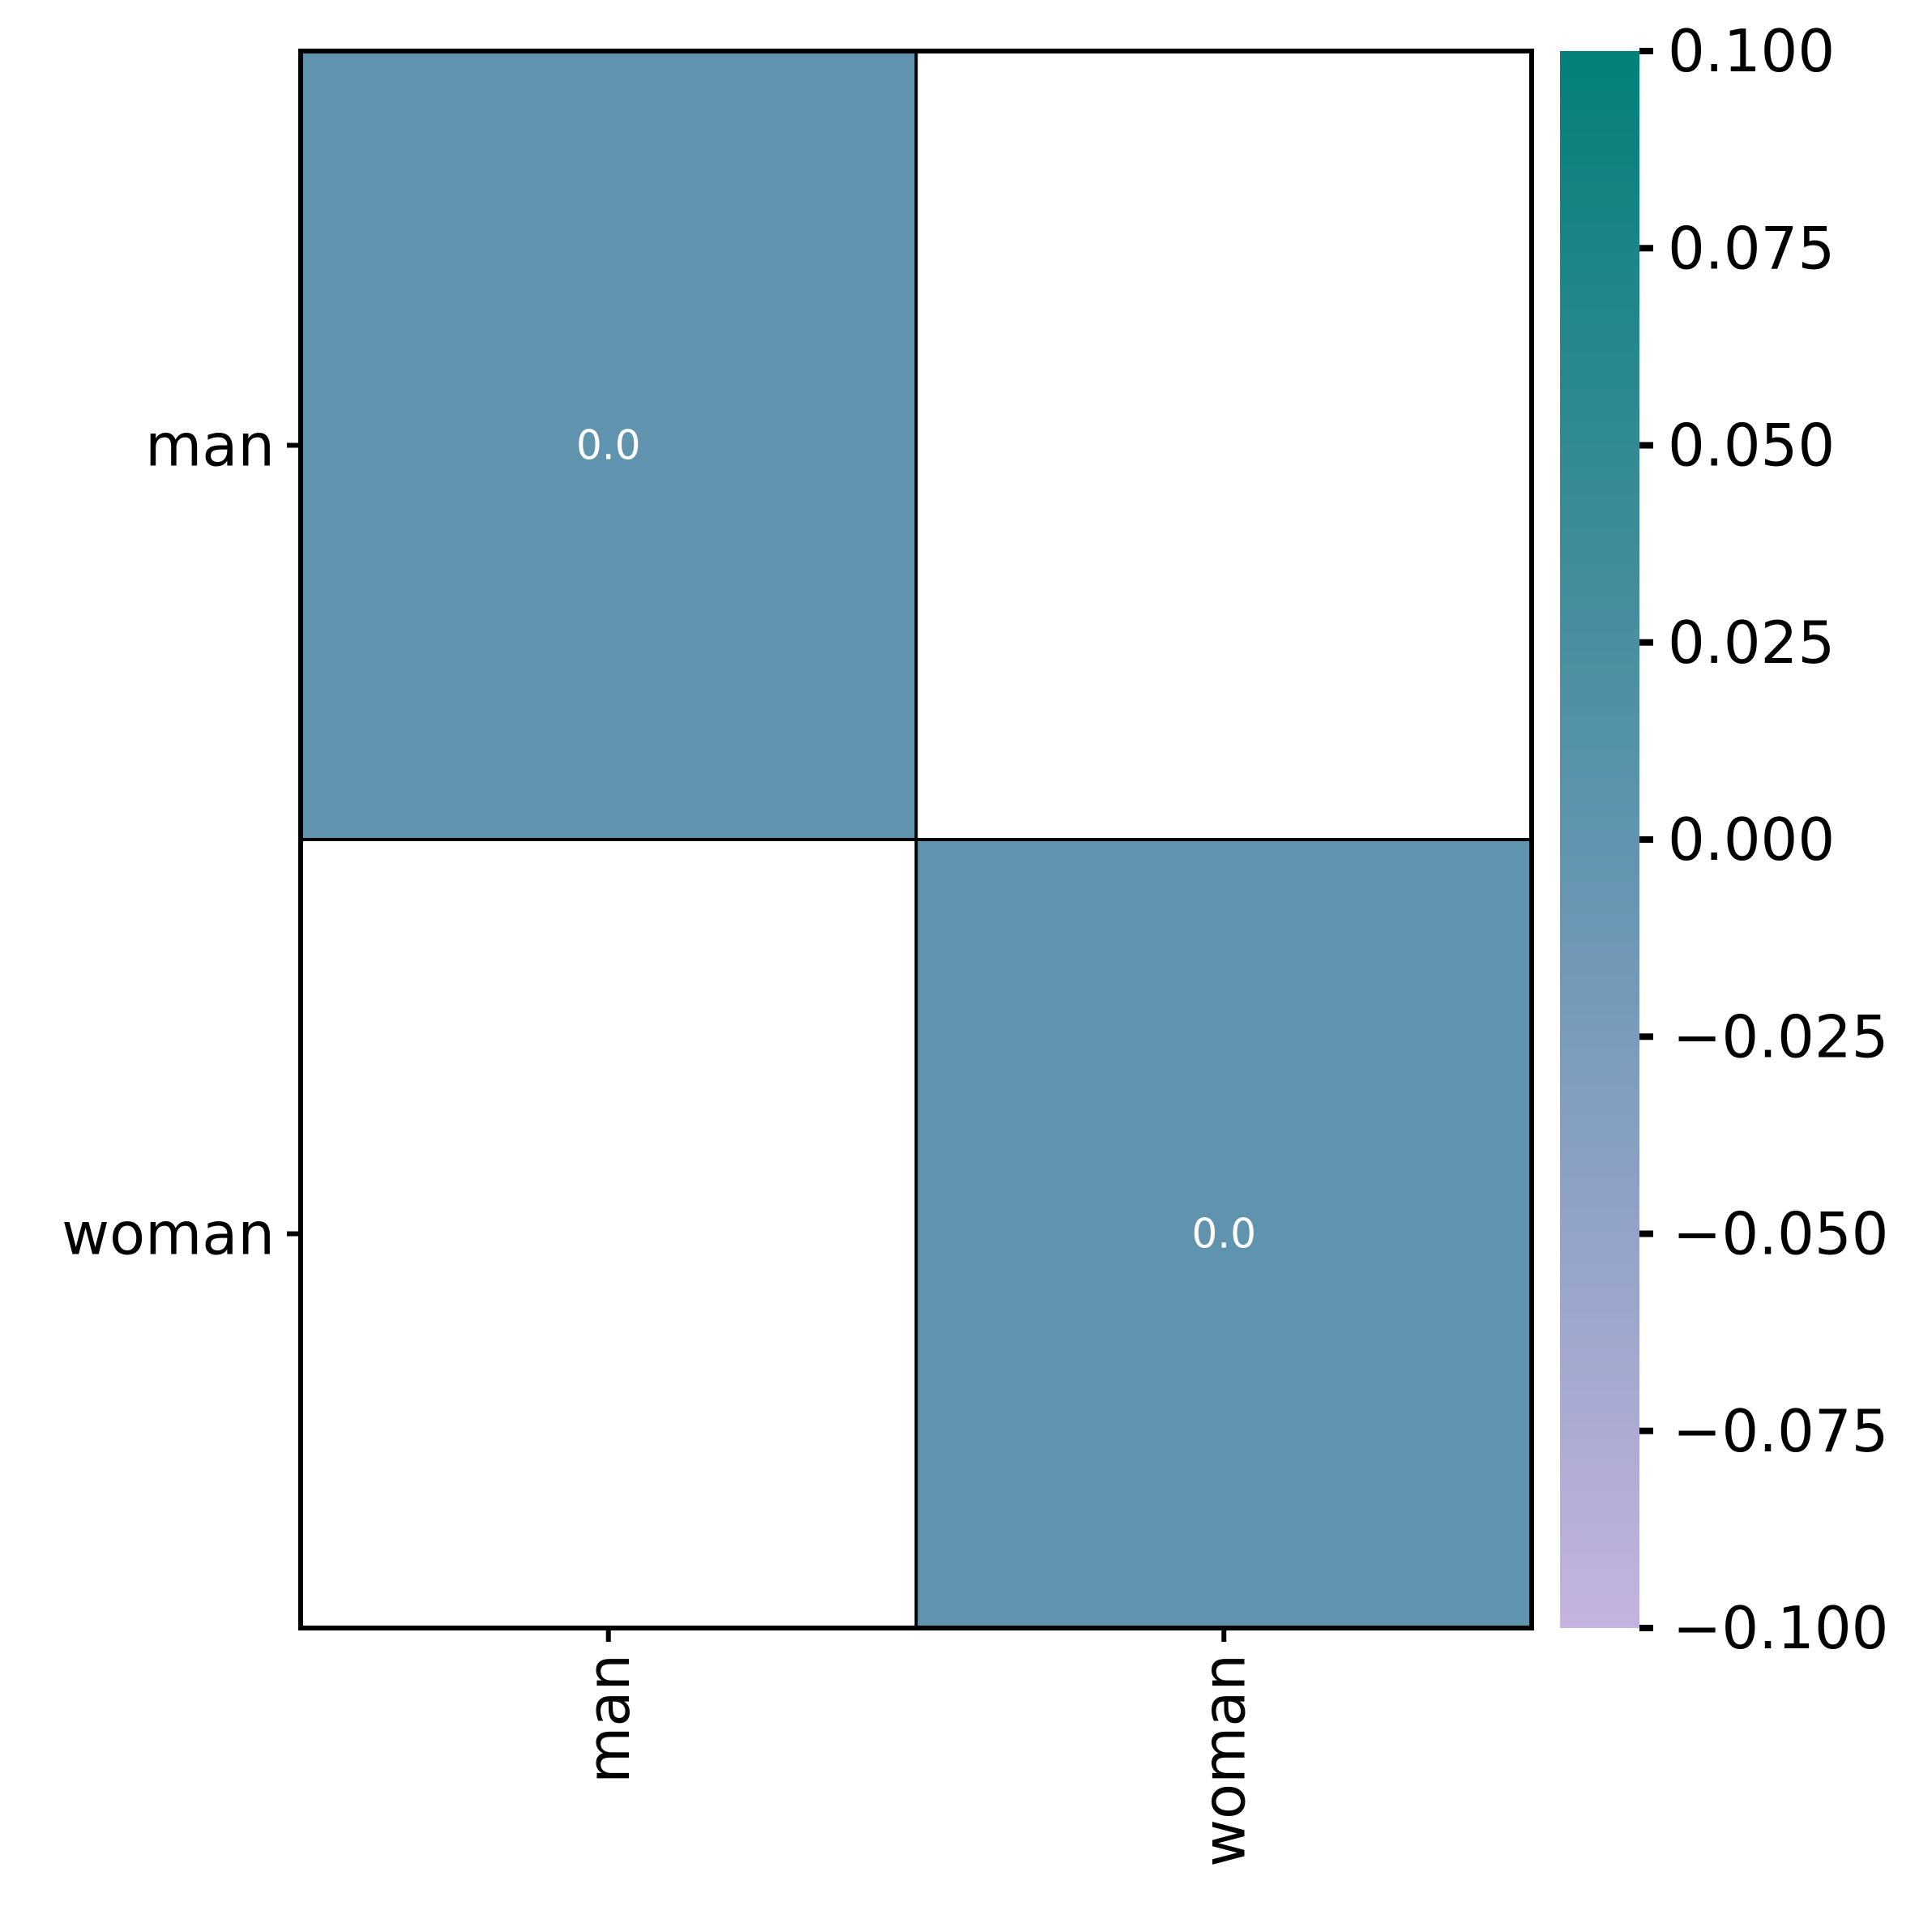  What do you see at coordinates (916, 1747) in the screenshot?
I see `x-axis: man woman` at bounding box center [916, 1747].